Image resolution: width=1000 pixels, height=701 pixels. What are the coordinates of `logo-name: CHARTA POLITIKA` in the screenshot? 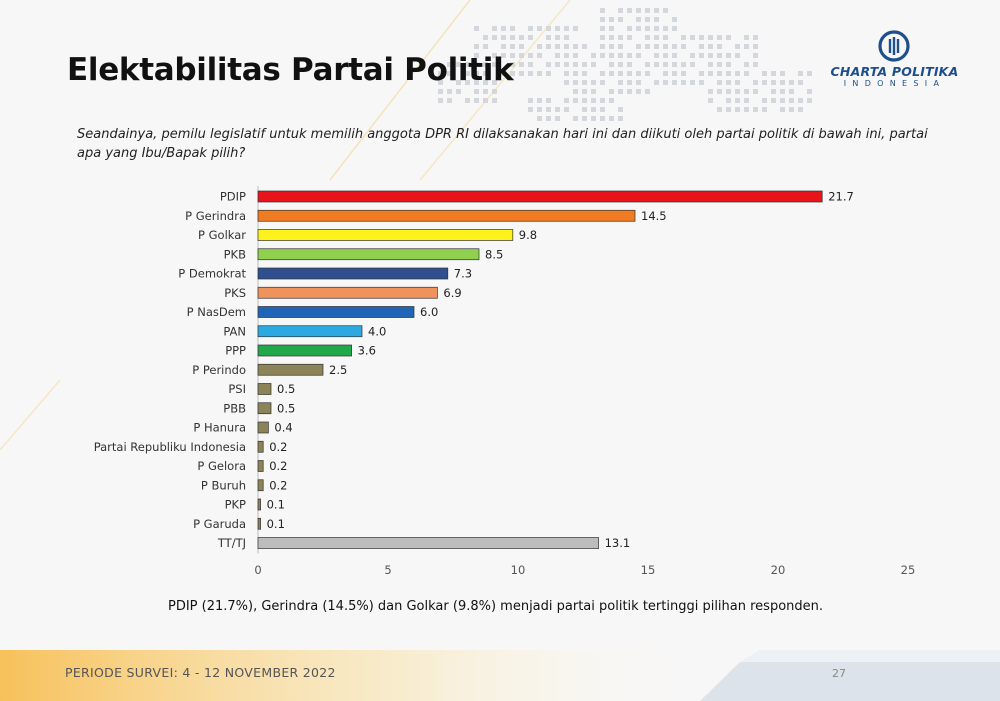 It's located at (894, 71).